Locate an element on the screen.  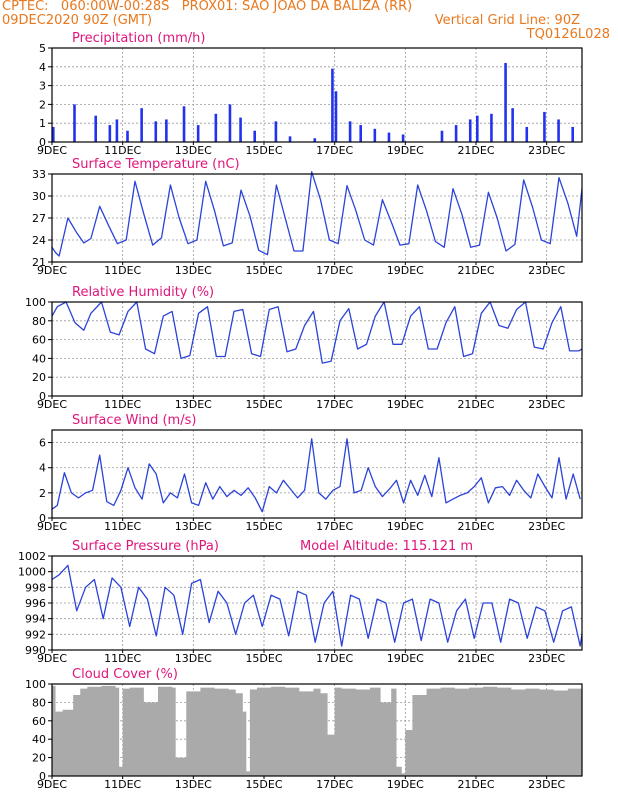
pressure-line is located at coordinates (317, 605).